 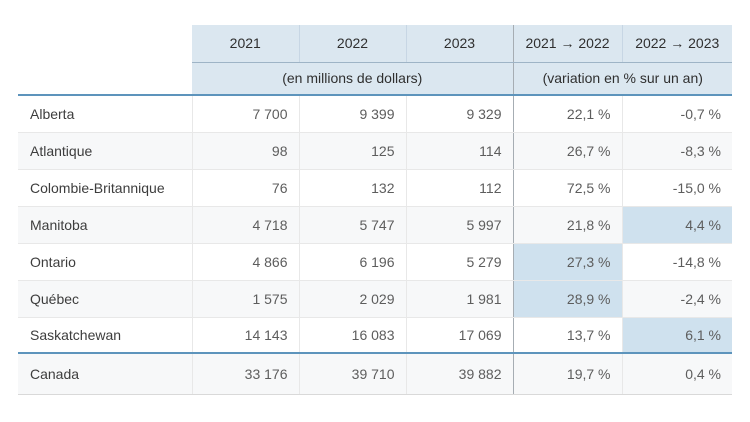 I want to click on column-header-2023: 2023, so click(x=459, y=44).